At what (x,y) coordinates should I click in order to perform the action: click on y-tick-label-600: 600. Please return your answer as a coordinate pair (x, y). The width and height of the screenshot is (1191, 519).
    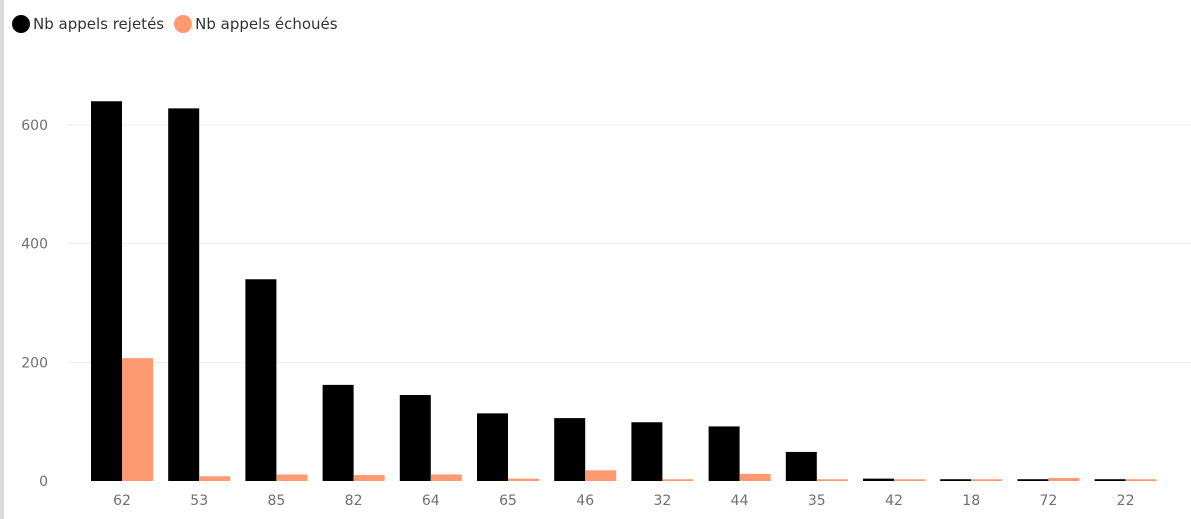
    Looking at the image, I should click on (34, 126).